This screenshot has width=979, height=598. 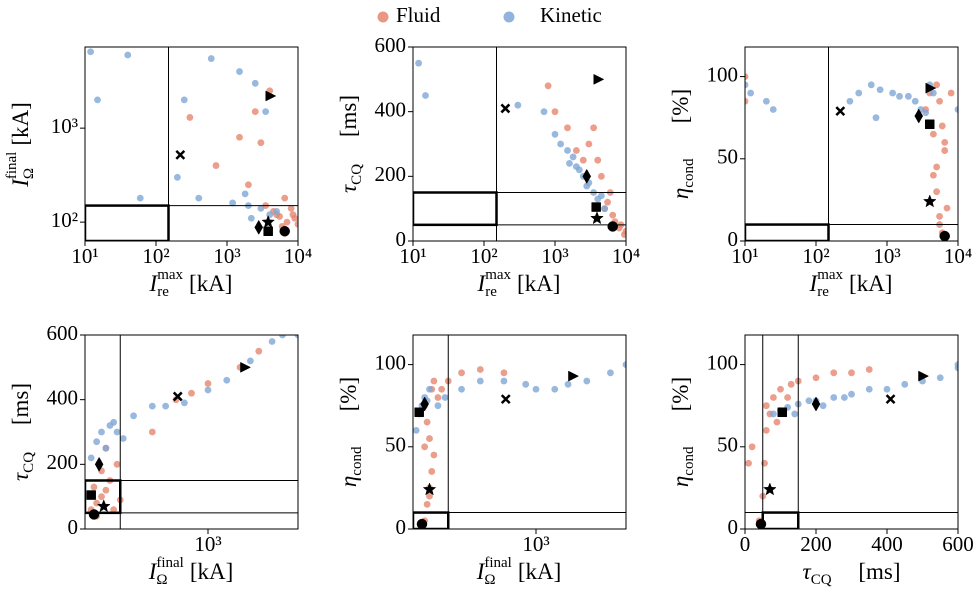 I want to click on x-tick-label: 400, so click(x=887, y=544).